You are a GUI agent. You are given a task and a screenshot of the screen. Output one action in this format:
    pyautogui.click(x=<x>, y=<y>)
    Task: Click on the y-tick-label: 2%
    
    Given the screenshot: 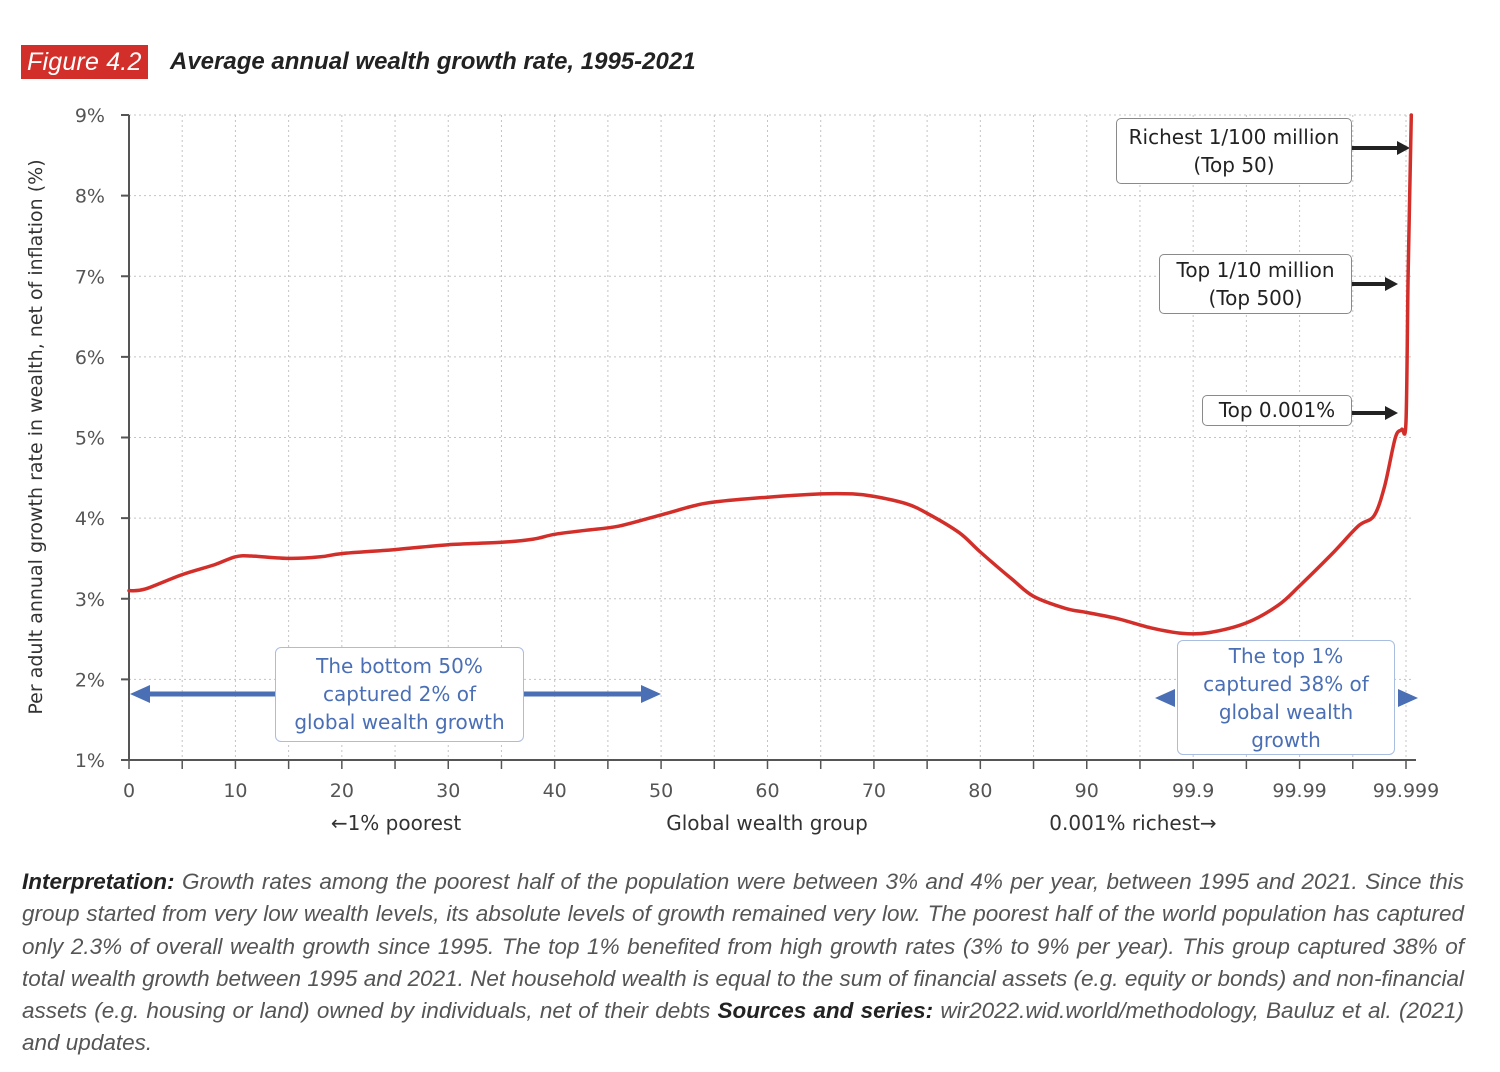 What is the action you would take?
    pyautogui.click(x=90, y=680)
    